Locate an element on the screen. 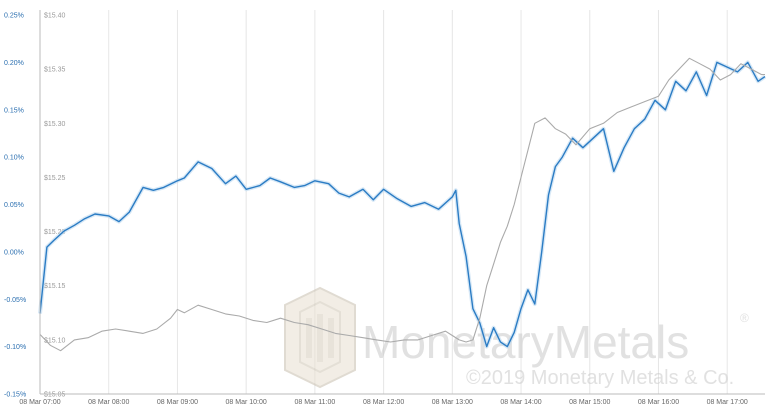 This screenshot has width=769, height=412. watermark-registered: ® is located at coordinates (744, 318).